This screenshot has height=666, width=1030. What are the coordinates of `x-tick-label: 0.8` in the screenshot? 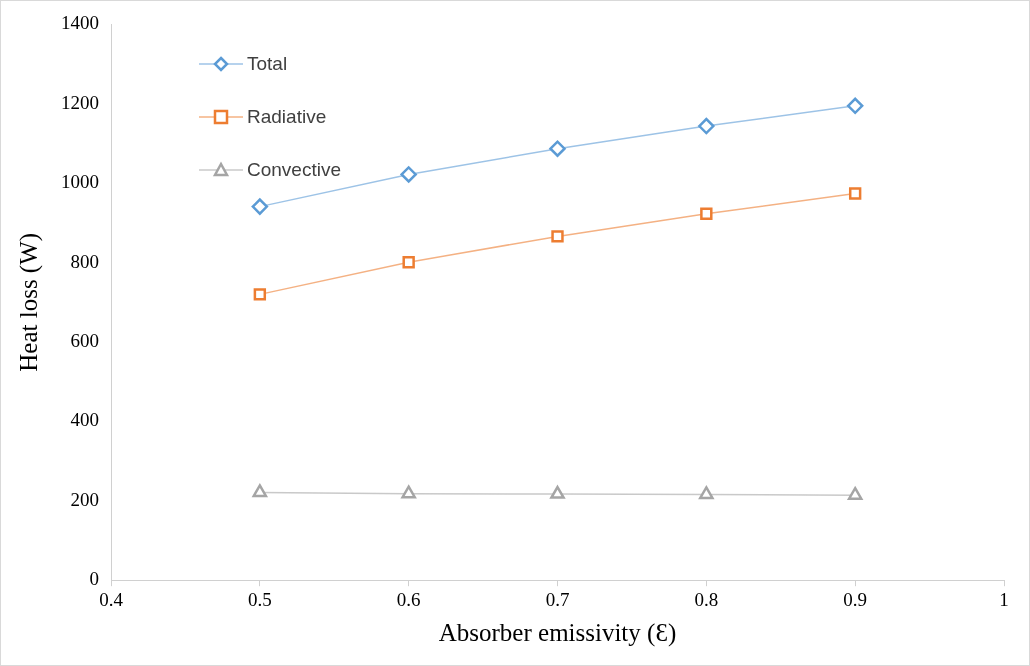 It's located at (706, 599).